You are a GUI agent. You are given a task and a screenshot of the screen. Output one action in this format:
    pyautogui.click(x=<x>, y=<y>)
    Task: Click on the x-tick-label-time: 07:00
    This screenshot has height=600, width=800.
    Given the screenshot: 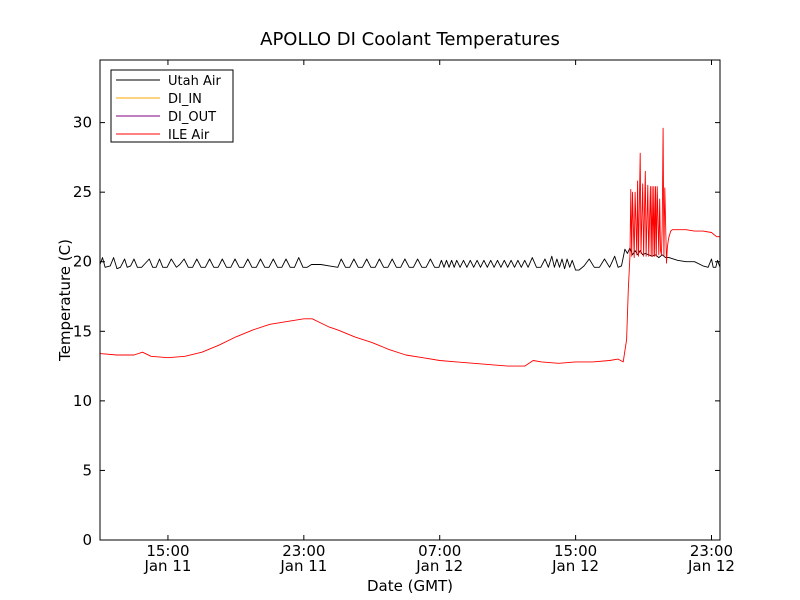 What is the action you would take?
    pyautogui.click(x=439, y=551)
    